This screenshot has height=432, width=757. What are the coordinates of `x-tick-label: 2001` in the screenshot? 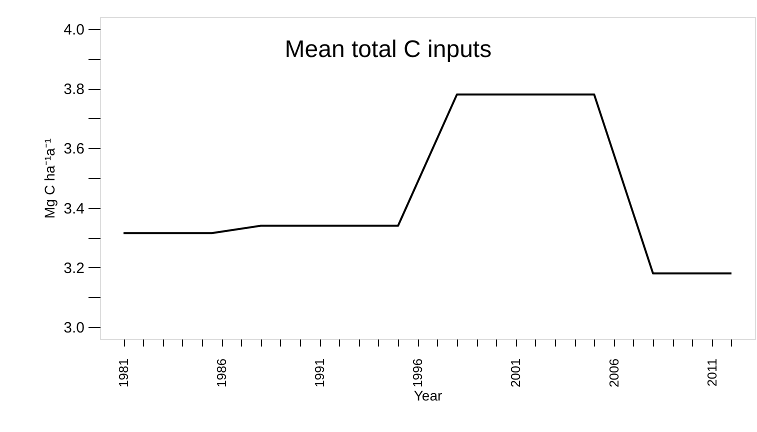 It's located at (516, 373).